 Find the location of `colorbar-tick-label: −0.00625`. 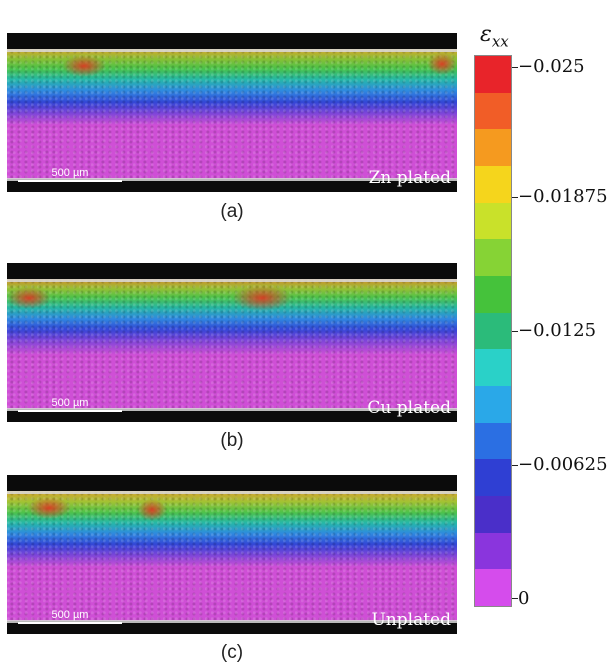

colorbar-tick-label: −0.00625 is located at coordinates (563, 464).